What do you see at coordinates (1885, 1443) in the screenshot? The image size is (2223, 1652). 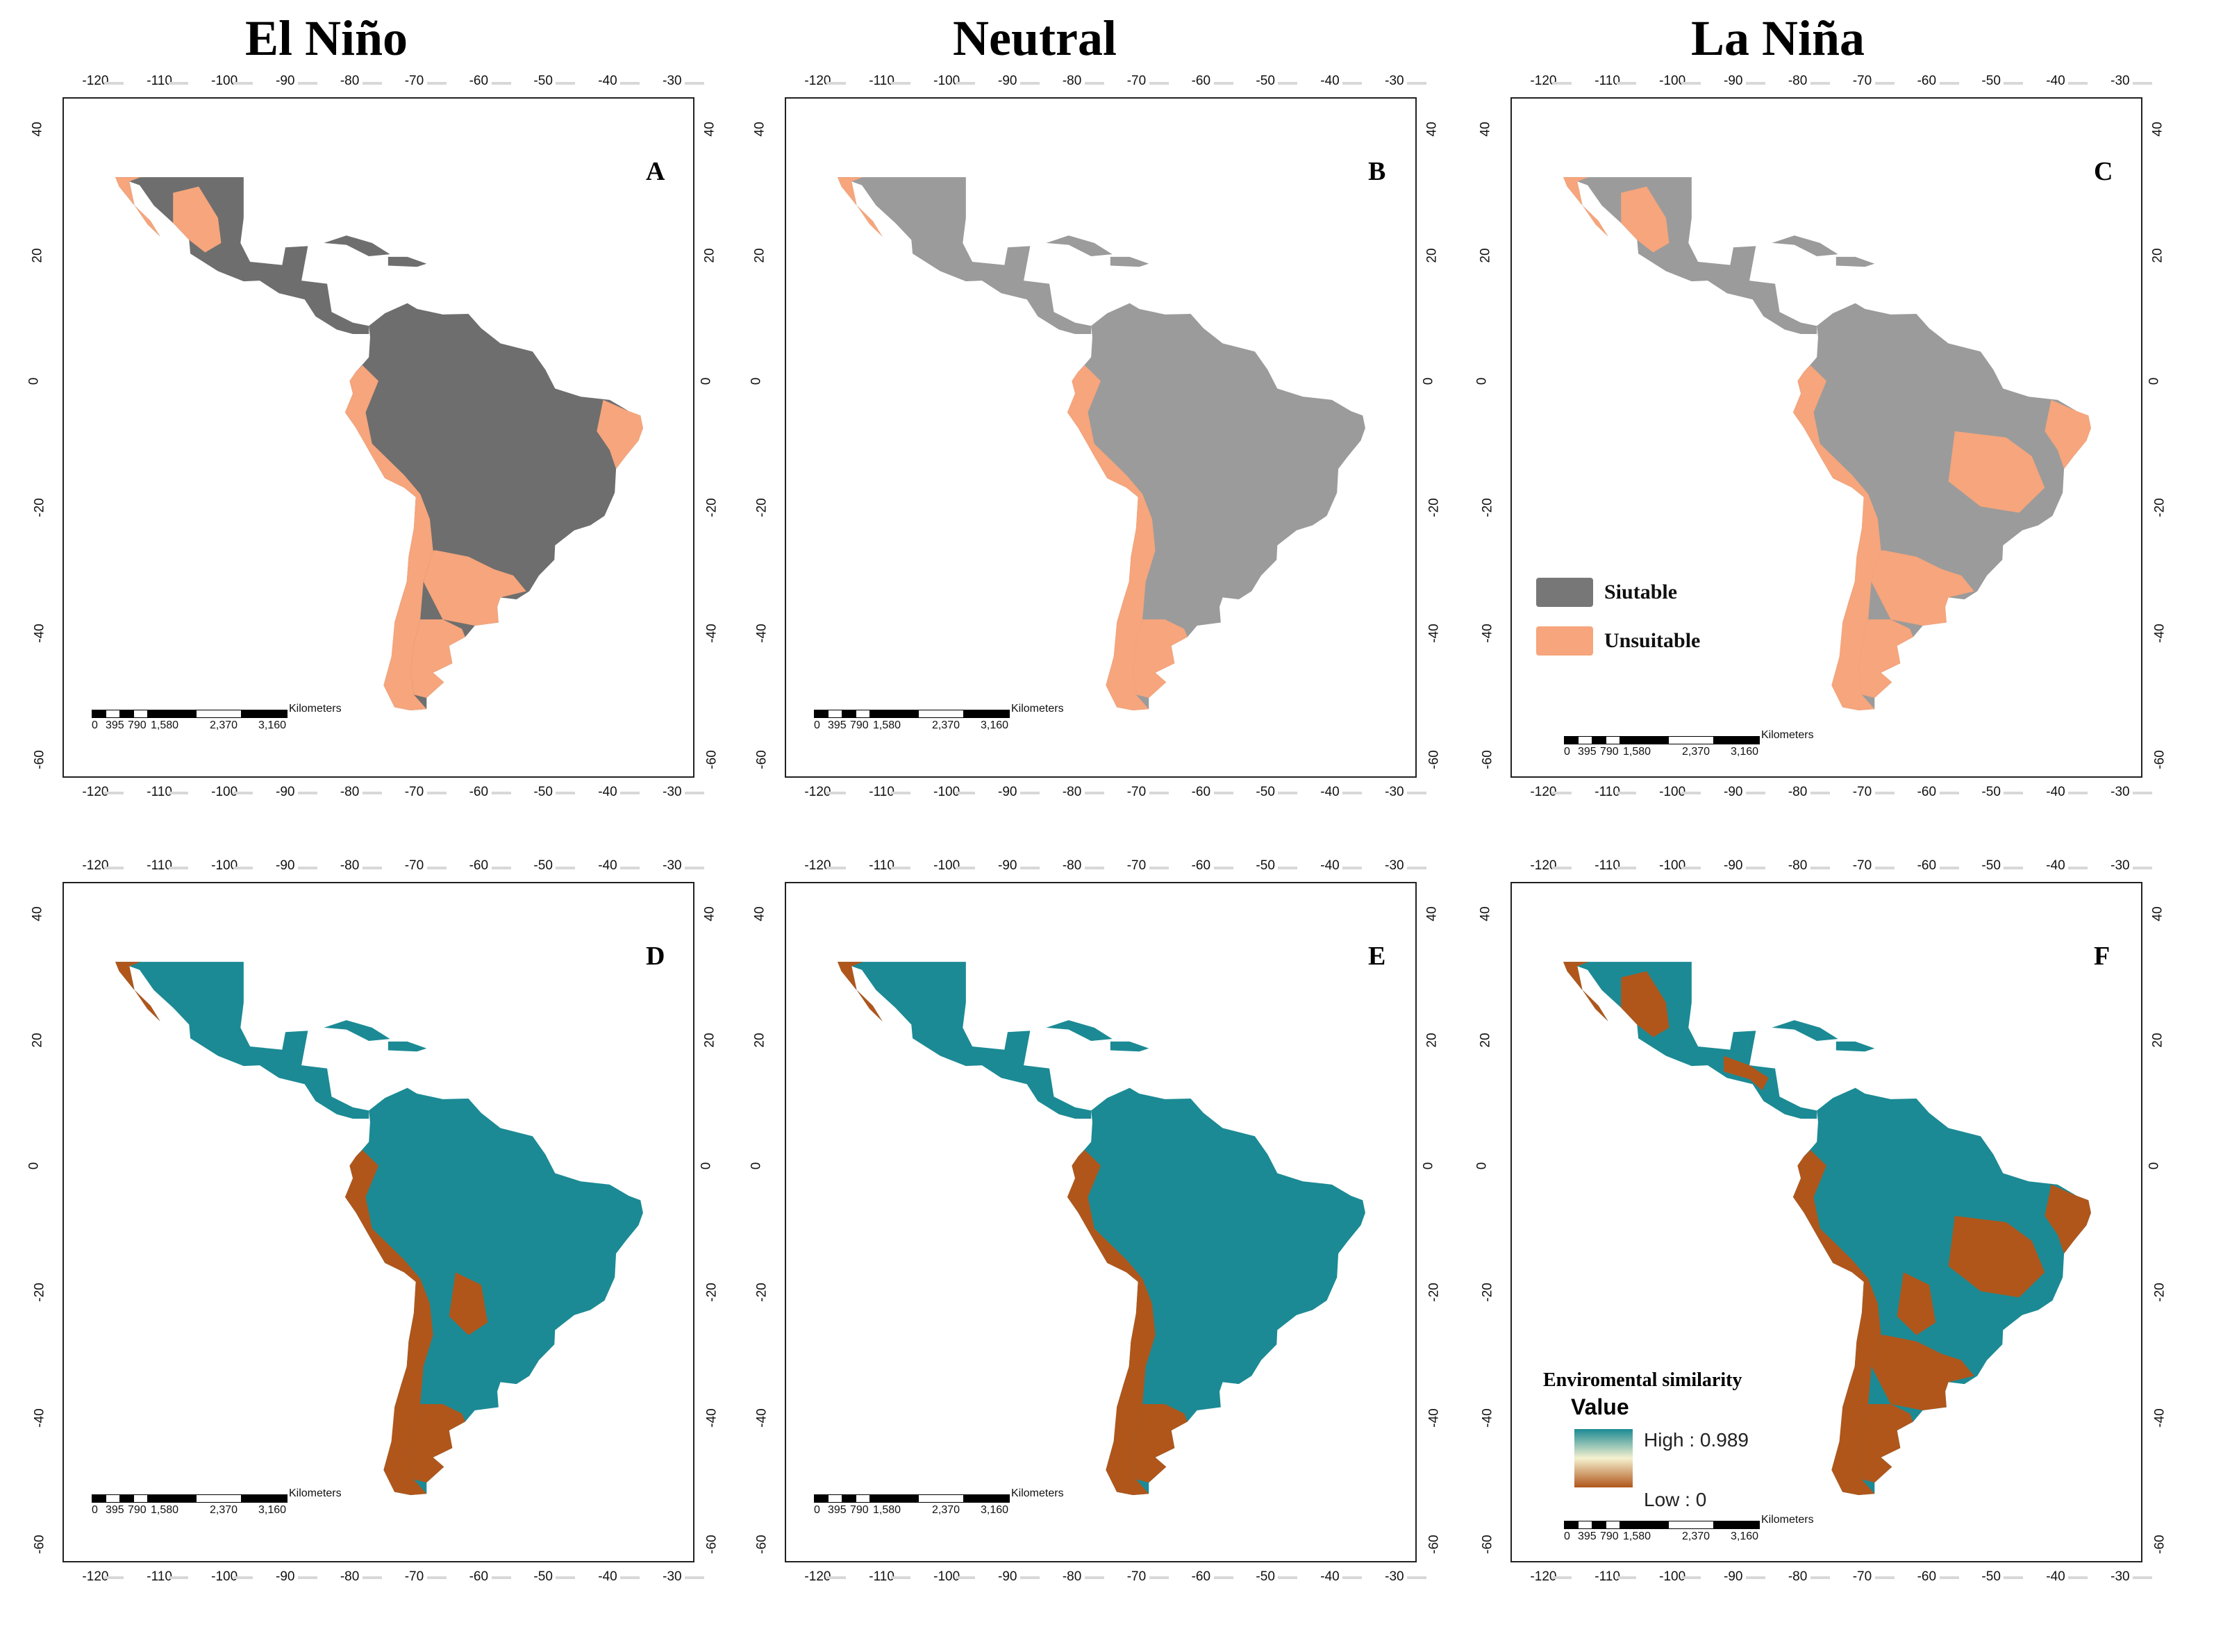 I see `low-similarity-patagonia` at bounding box center [1885, 1443].